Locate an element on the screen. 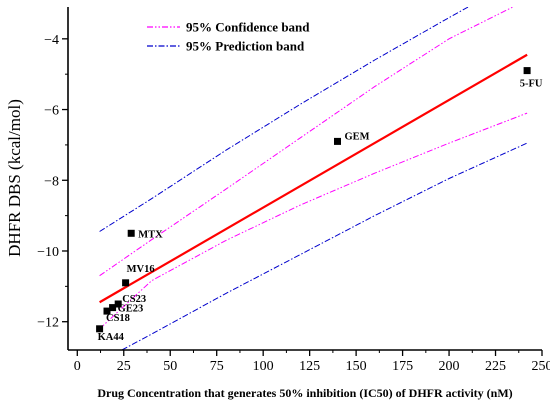 Image resolution: width=550 pixels, height=404 pixels. y-tick-label: −8 is located at coordinates (51, 181).